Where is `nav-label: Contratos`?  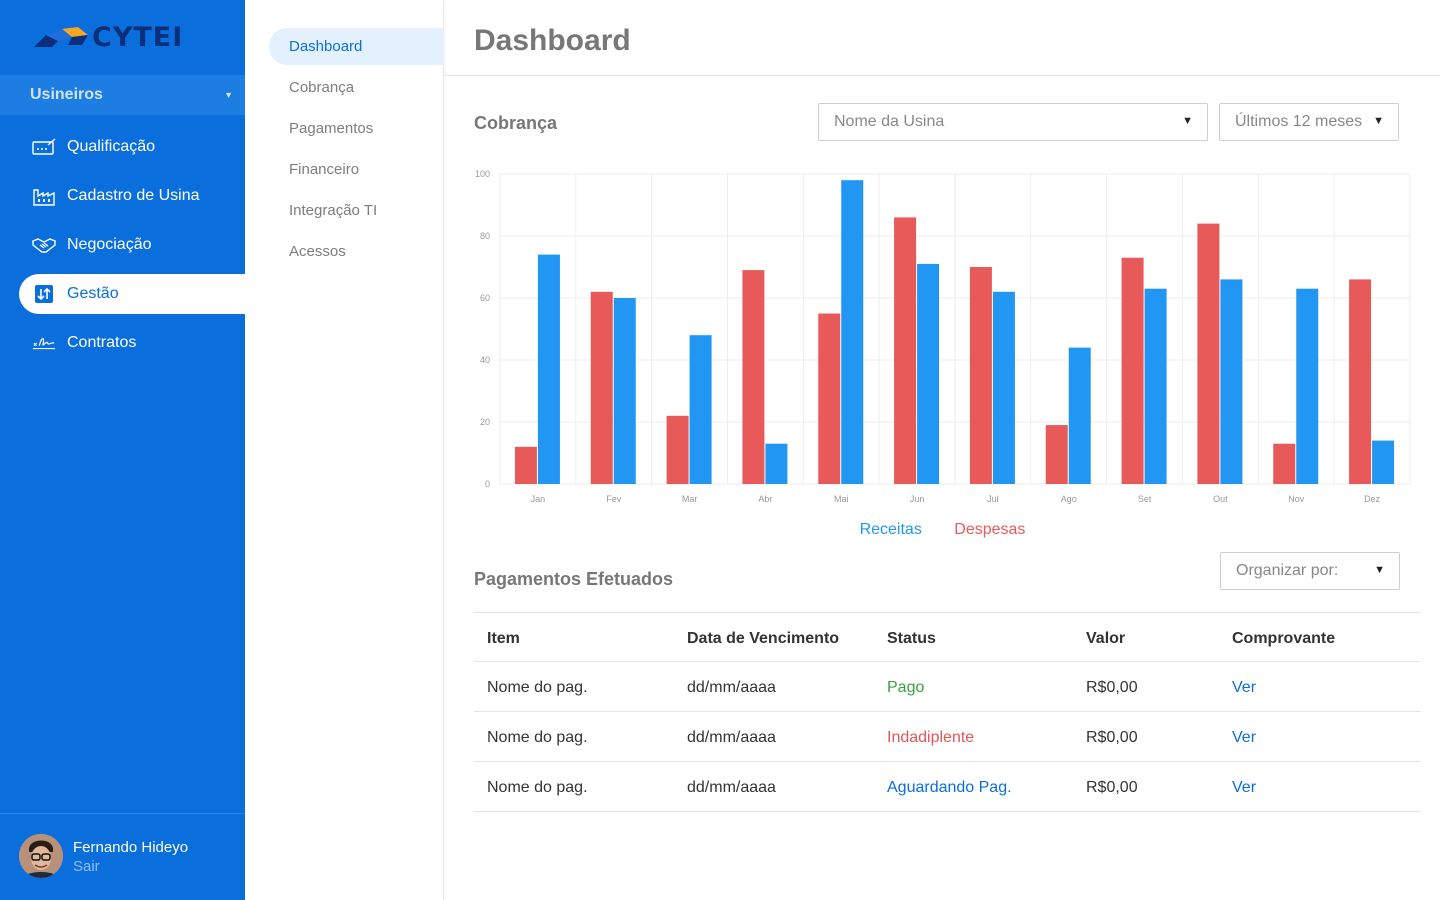 nav-label: Contratos is located at coordinates (102, 342).